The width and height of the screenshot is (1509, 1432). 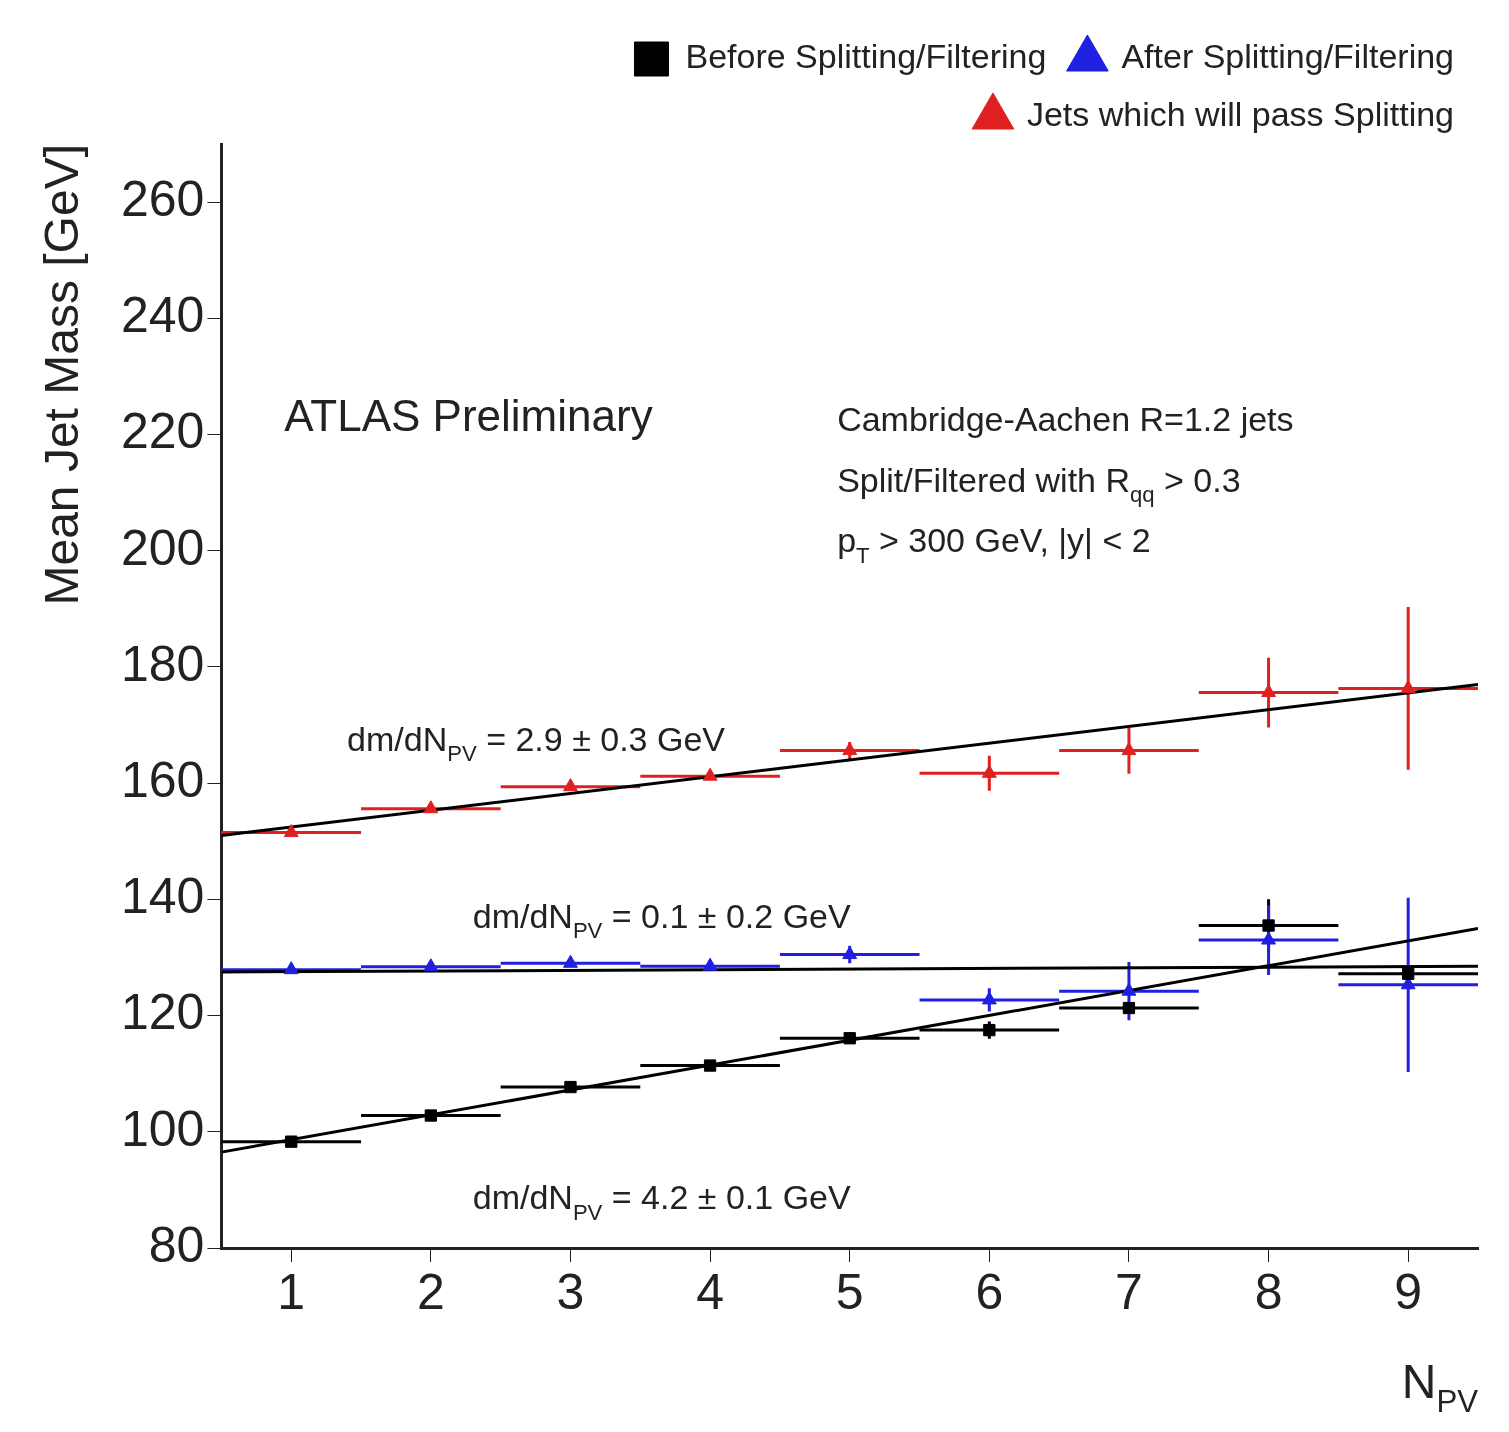 I want to click on x-tick-label: 7, so click(x=1129, y=1291).